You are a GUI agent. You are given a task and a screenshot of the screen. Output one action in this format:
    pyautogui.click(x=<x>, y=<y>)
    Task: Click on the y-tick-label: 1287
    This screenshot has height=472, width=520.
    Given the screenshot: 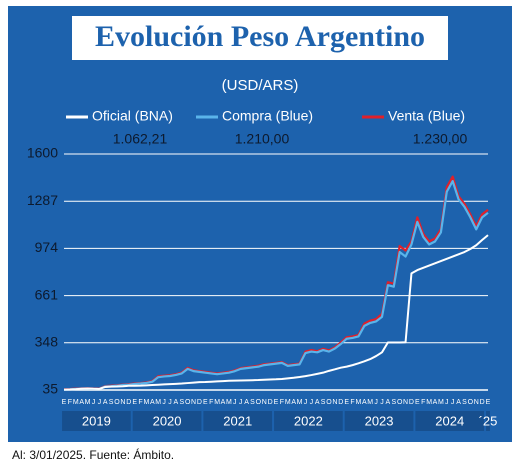 What is the action you would take?
    pyautogui.click(x=42, y=200)
    